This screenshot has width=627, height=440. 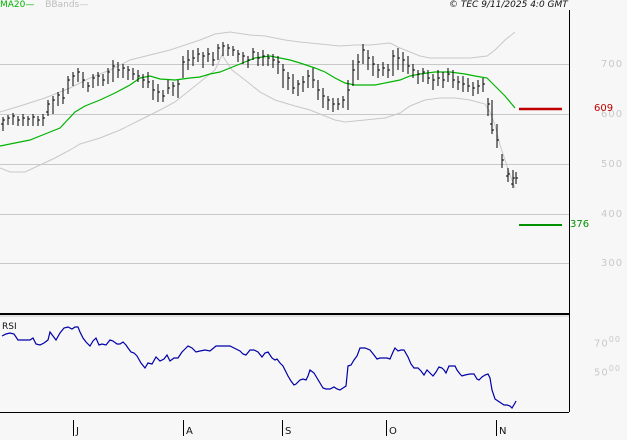 I want to click on x-tick-aug: A, so click(x=189, y=431).